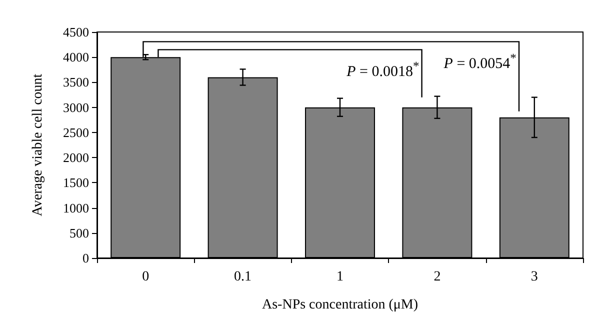 Image resolution: width=600 pixels, height=336 pixels. Describe the element at coordinates (76, 132) in the screenshot. I see `y-tick-label: 2500` at that location.